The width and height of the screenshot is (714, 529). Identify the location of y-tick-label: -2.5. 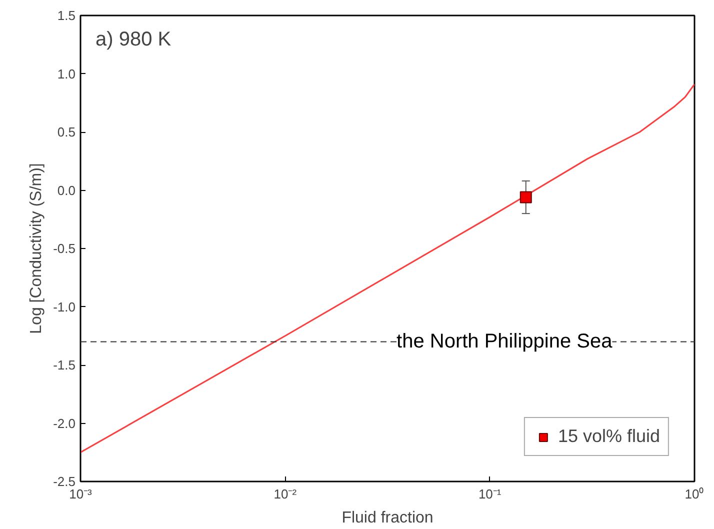
(64, 481).